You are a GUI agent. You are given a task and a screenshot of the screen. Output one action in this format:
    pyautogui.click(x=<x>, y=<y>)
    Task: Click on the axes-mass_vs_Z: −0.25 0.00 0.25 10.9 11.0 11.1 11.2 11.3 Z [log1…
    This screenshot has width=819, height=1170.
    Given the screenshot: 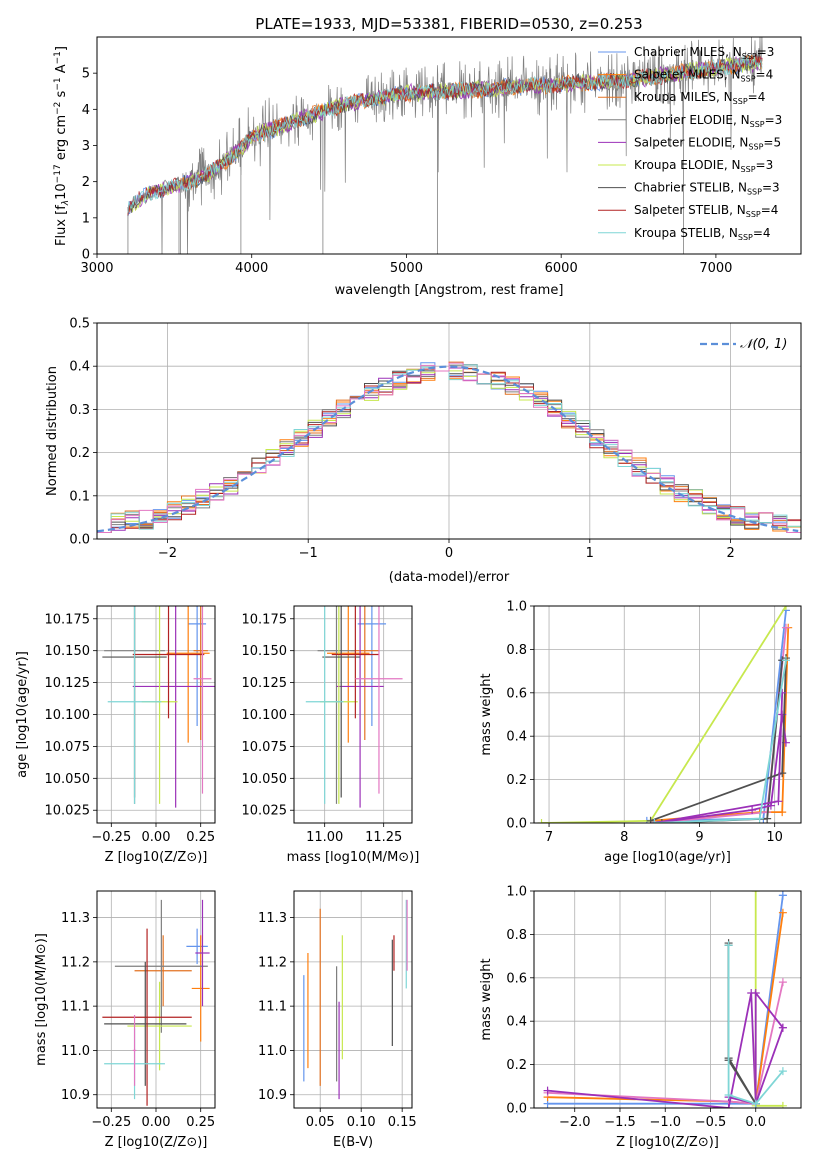 What is the action you would take?
    pyautogui.click(x=125, y=1020)
    